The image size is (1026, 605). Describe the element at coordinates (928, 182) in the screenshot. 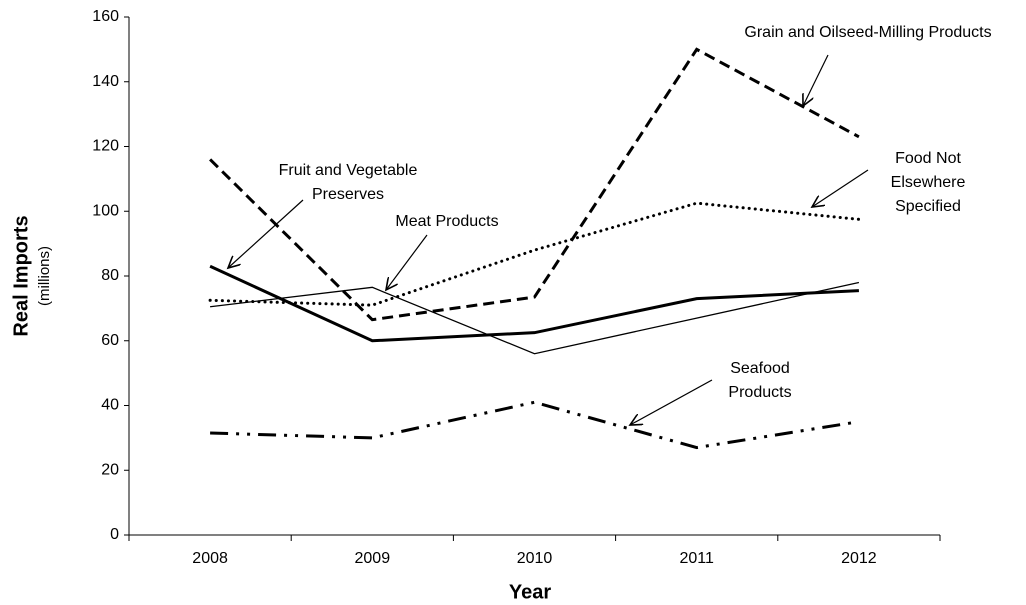

I see `series-label: Elsewhere` at that location.